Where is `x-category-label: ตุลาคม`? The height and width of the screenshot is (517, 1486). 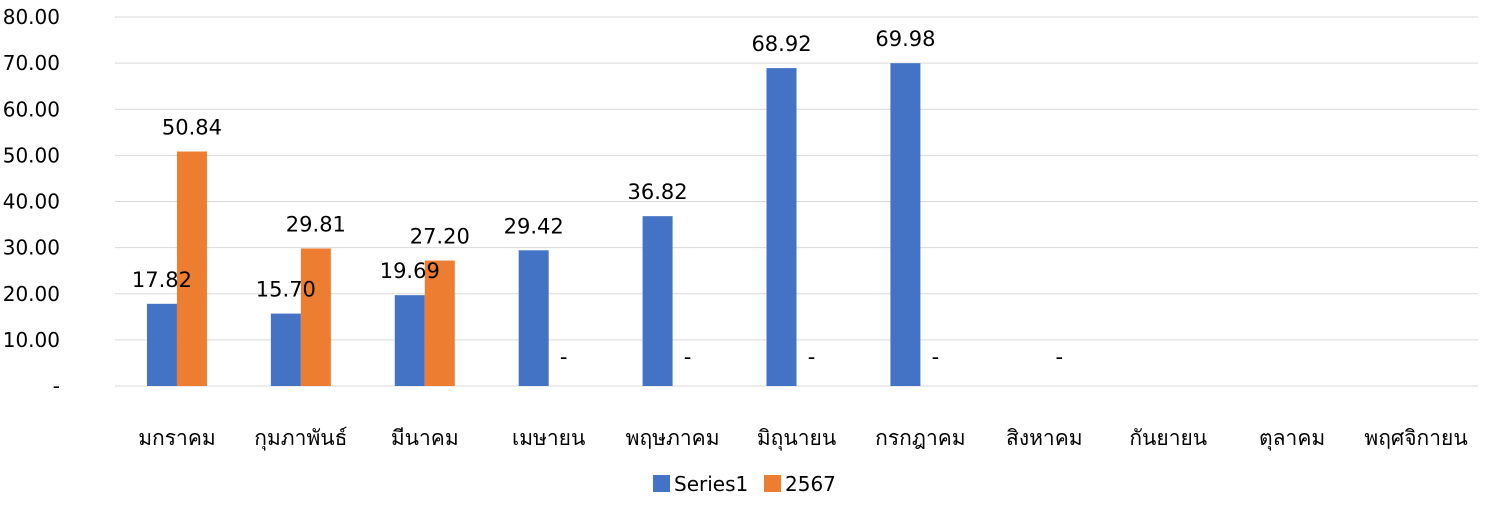 x-category-label: ตุลาคม is located at coordinates (1292, 438).